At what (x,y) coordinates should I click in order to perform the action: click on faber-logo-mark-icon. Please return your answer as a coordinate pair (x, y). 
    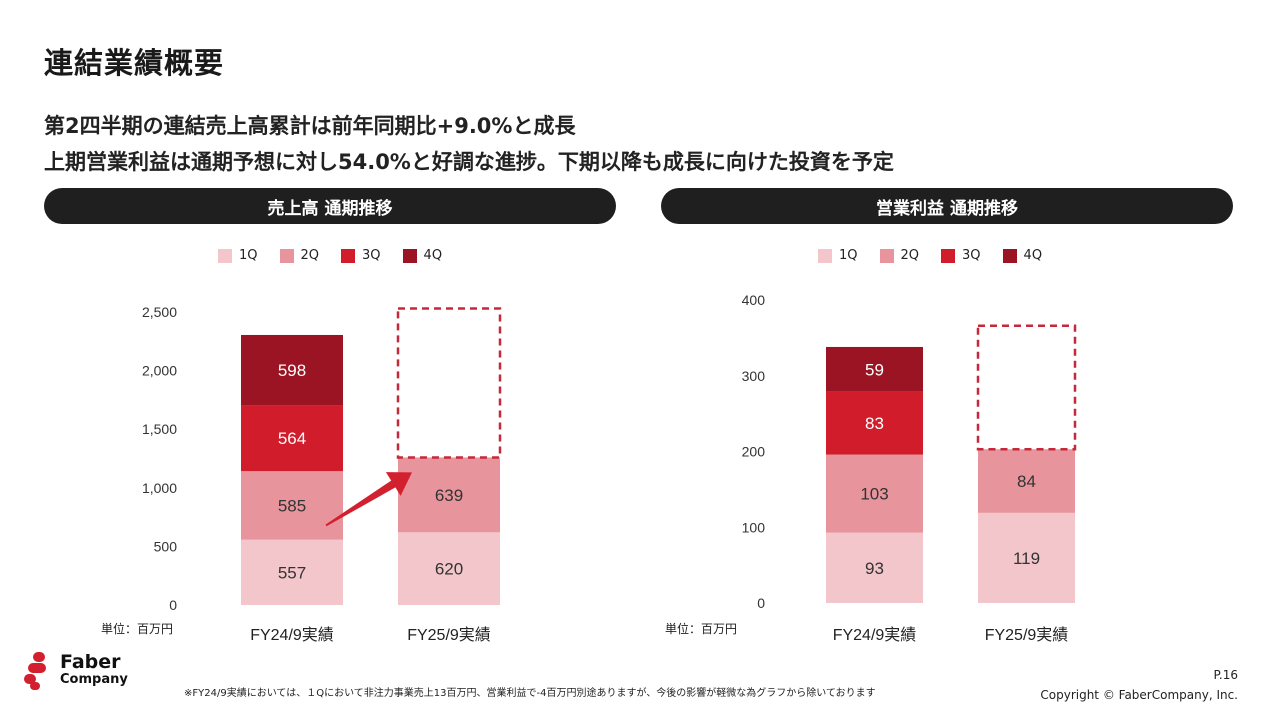
    Looking at the image, I should click on (35, 671).